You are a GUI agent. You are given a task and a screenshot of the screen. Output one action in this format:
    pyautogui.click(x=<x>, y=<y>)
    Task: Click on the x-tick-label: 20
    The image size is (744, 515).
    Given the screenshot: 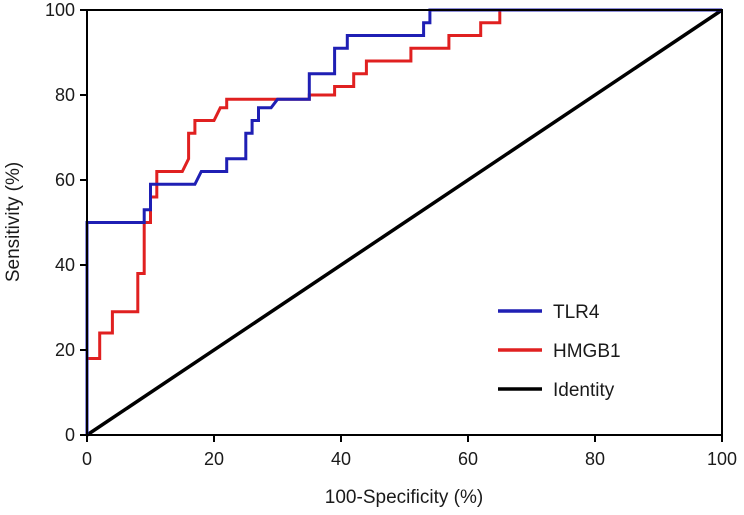 What is the action you would take?
    pyautogui.click(x=214, y=459)
    